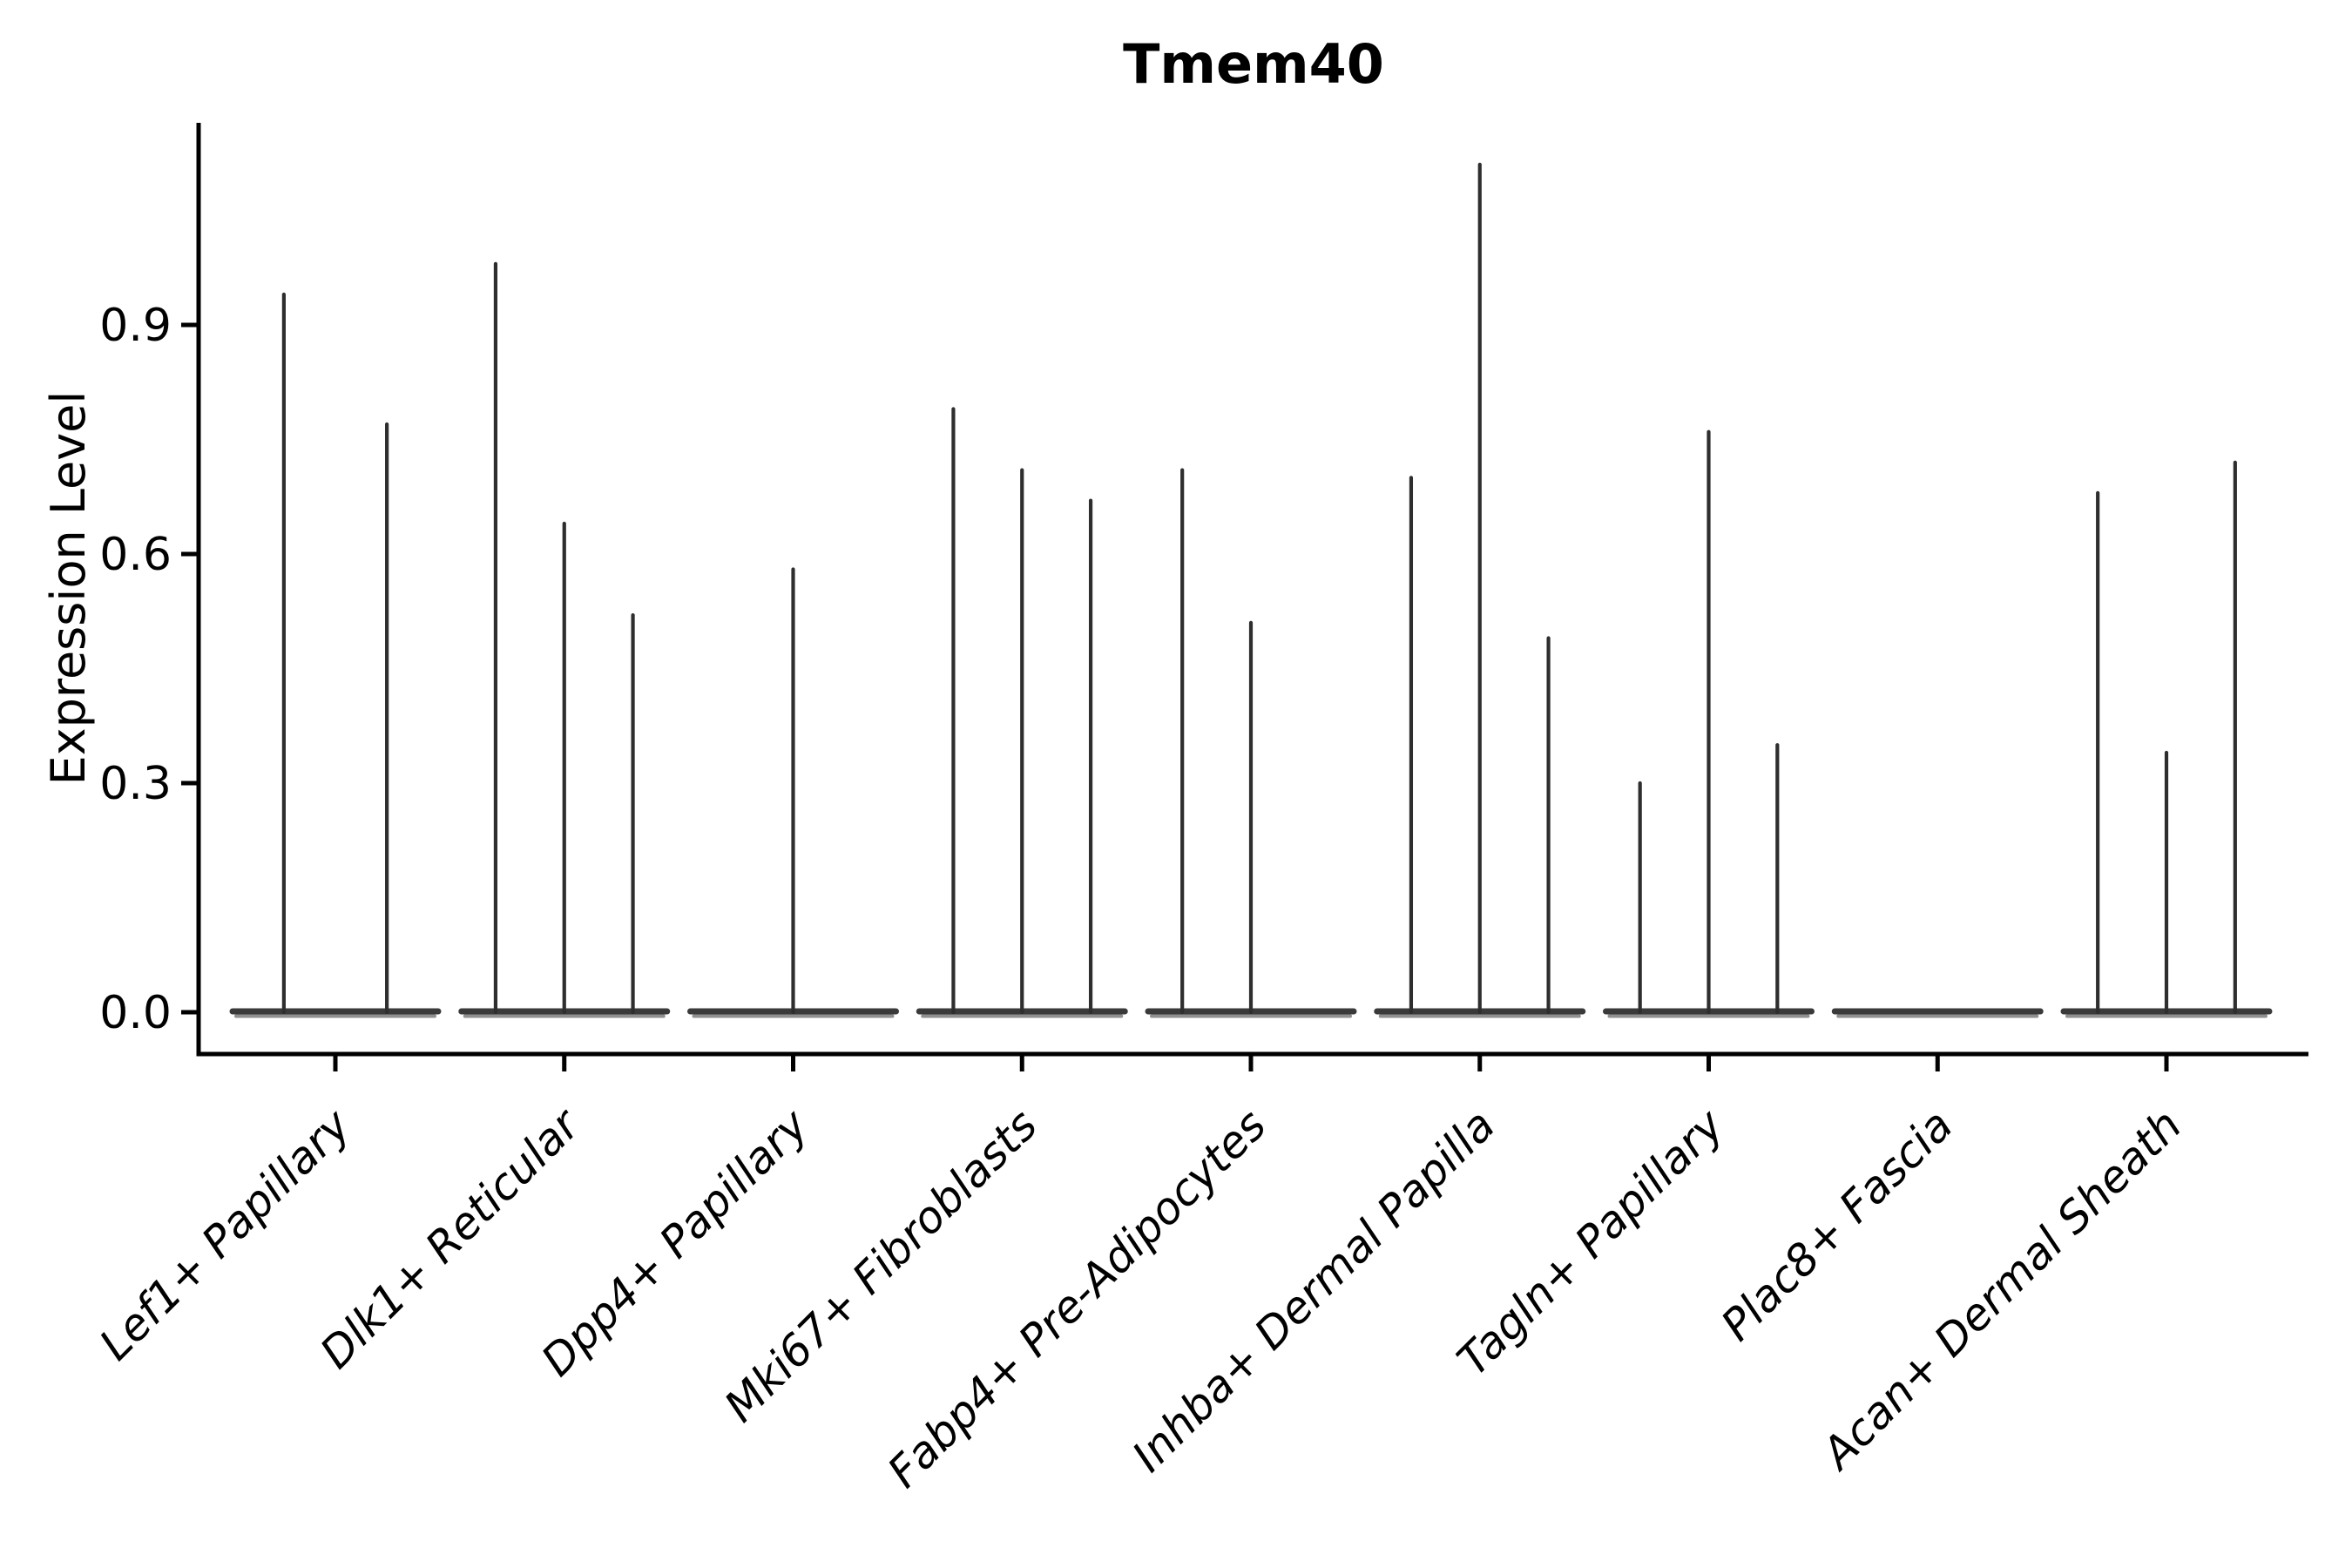 This screenshot has width=2352, height=1568. I want to click on chart-title: Tmem40, so click(1253, 64).